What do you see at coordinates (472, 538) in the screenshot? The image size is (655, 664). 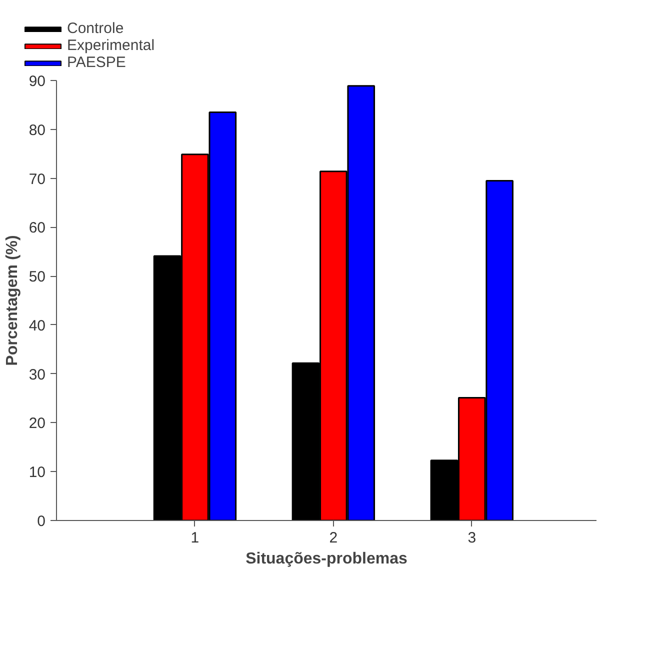 I see `x-tick-label: 3` at bounding box center [472, 538].